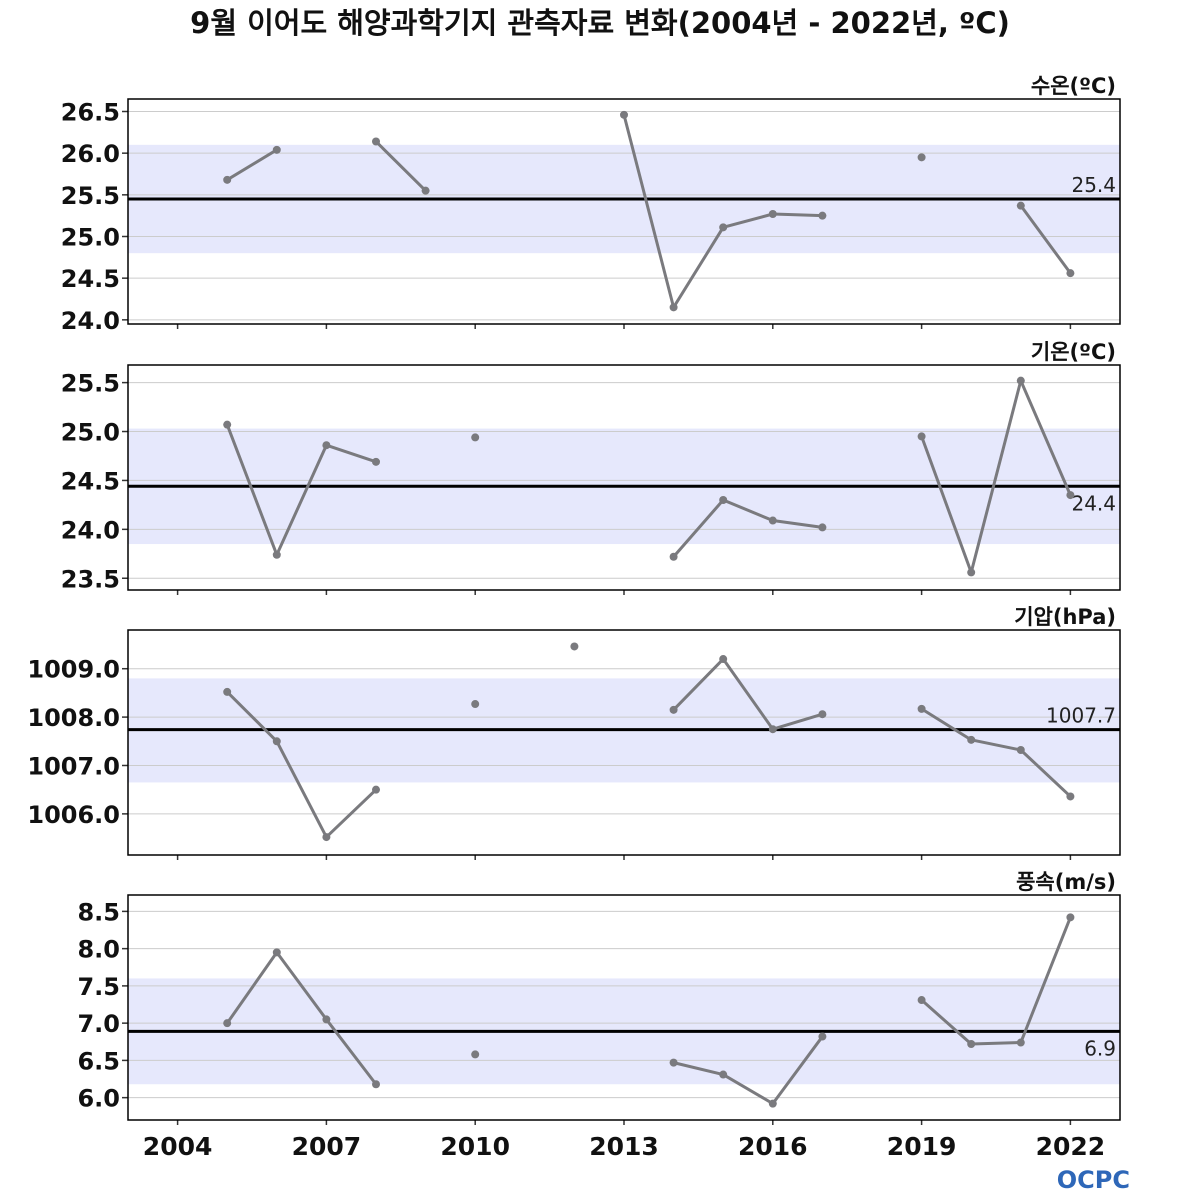  Describe the element at coordinates (1073, 352) in the screenshot. I see `panel-label: 기온(ºC)` at that location.